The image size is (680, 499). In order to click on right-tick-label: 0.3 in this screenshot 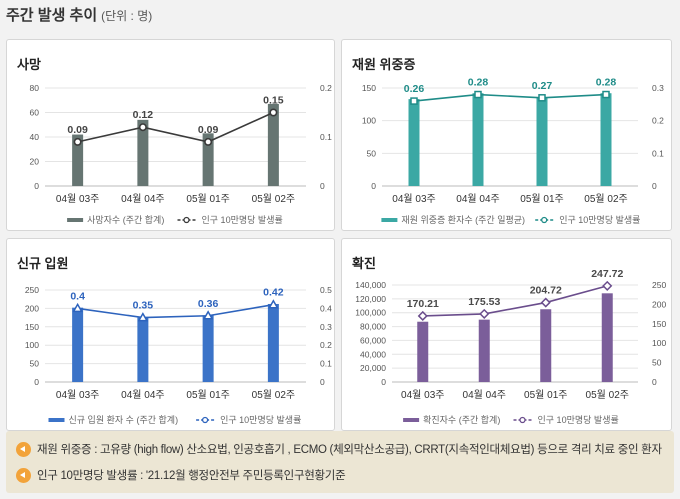, I will do `click(658, 88)`.